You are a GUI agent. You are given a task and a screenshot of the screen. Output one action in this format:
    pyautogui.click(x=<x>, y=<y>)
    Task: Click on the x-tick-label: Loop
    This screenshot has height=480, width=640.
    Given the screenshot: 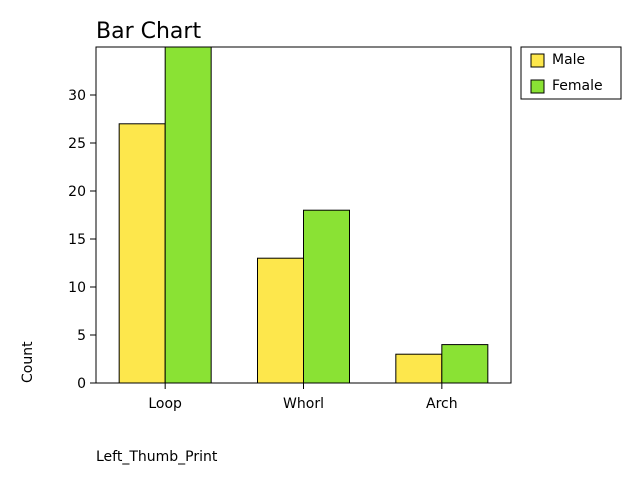 What is the action you would take?
    pyautogui.click(x=165, y=404)
    